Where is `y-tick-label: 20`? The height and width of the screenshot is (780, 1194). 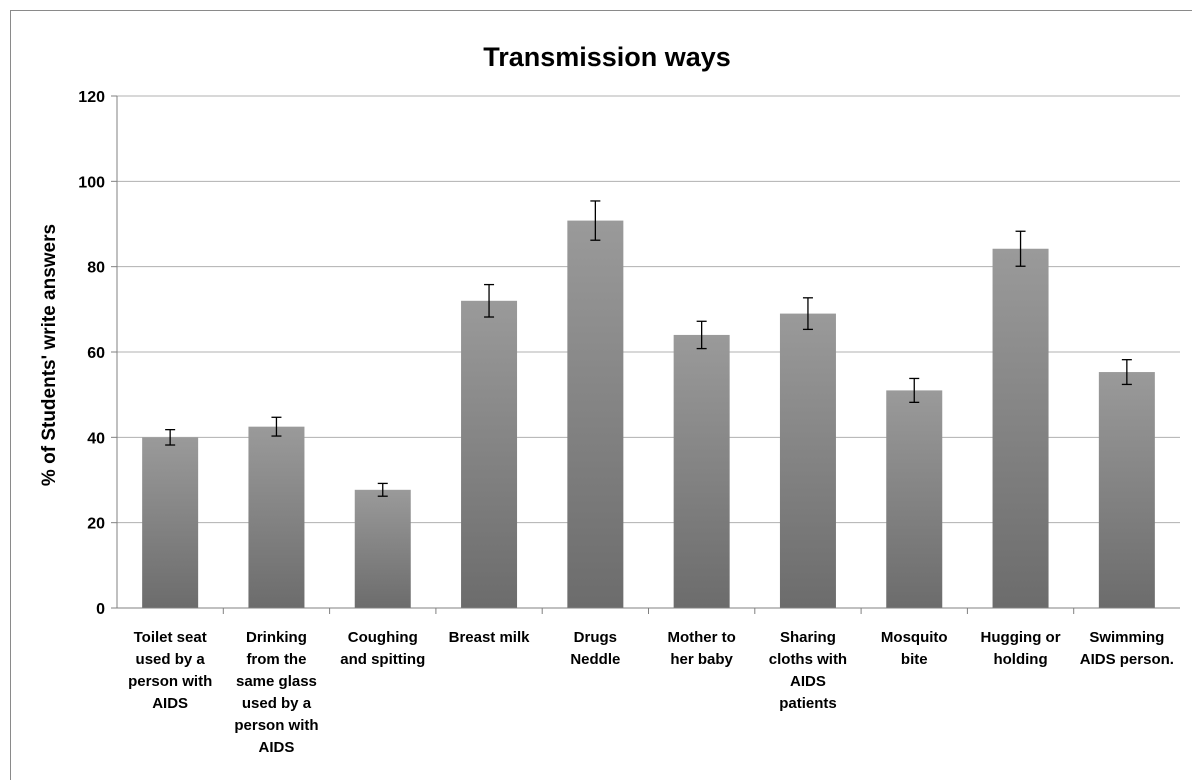 y-tick-label: 20 is located at coordinates (96, 524).